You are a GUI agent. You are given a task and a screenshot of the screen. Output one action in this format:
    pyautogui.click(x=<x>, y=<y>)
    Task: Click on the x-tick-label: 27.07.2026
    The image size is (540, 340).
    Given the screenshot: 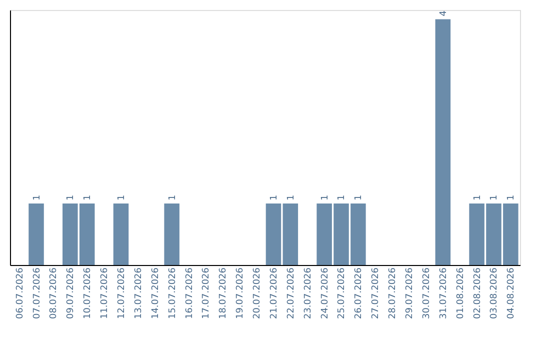 What is the action you would take?
    pyautogui.click(x=376, y=293)
    